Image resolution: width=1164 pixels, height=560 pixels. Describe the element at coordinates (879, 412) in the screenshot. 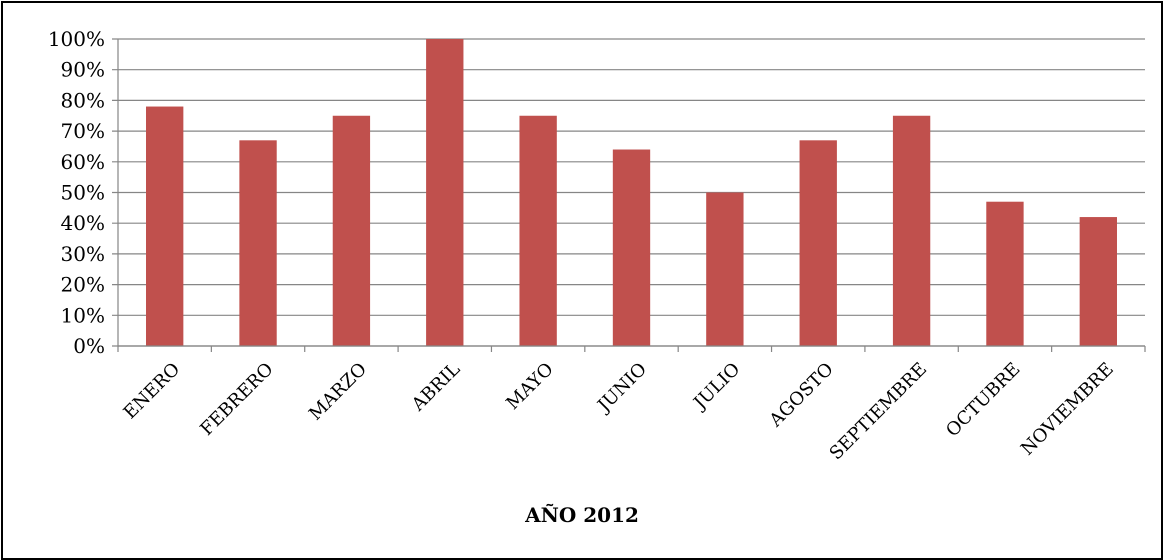

I see `x-tick-label: SEPTIEMBRE` at that location.